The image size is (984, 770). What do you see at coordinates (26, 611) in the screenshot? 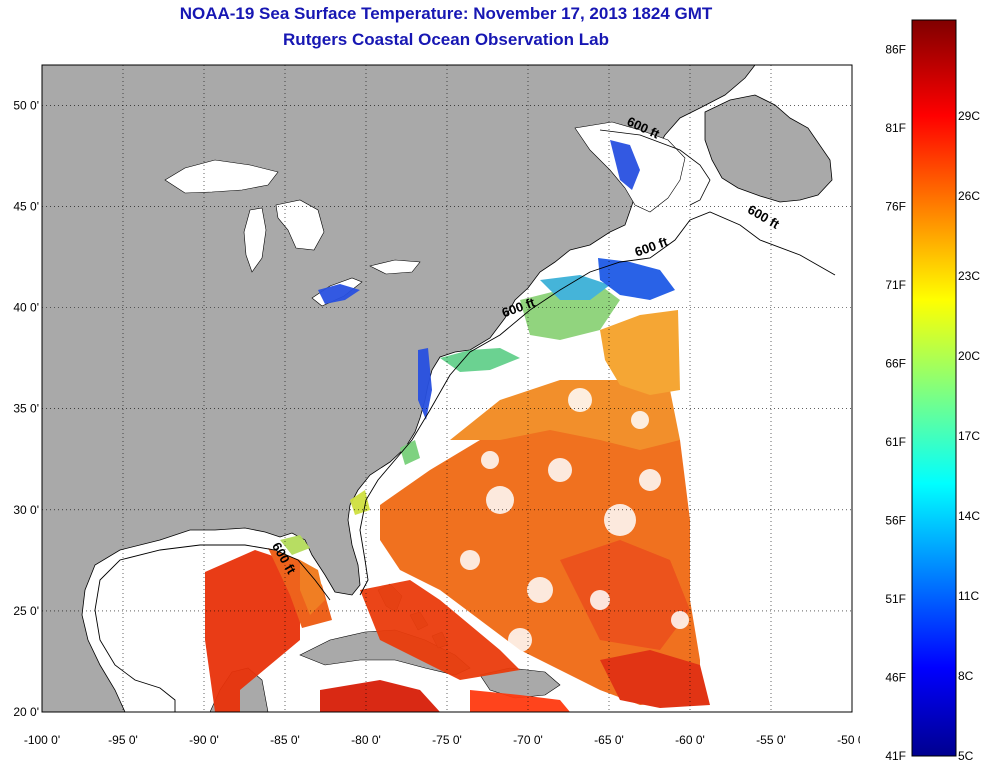
I see `lat-tick-label-1: 25 0'` at bounding box center [26, 611].